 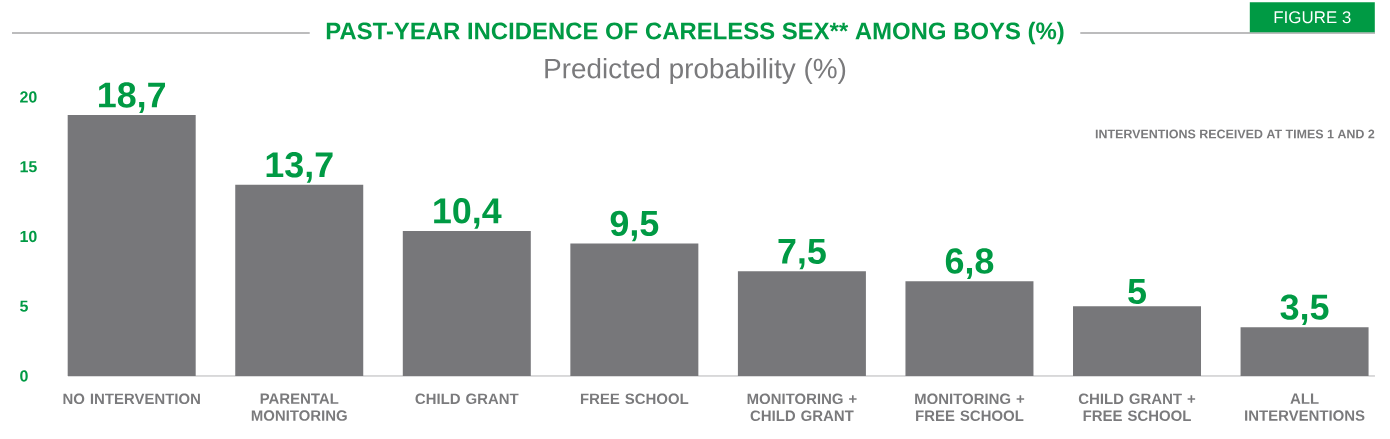 What do you see at coordinates (634, 399) in the screenshot?
I see `x-tick-label: FREE SCHOOL` at bounding box center [634, 399].